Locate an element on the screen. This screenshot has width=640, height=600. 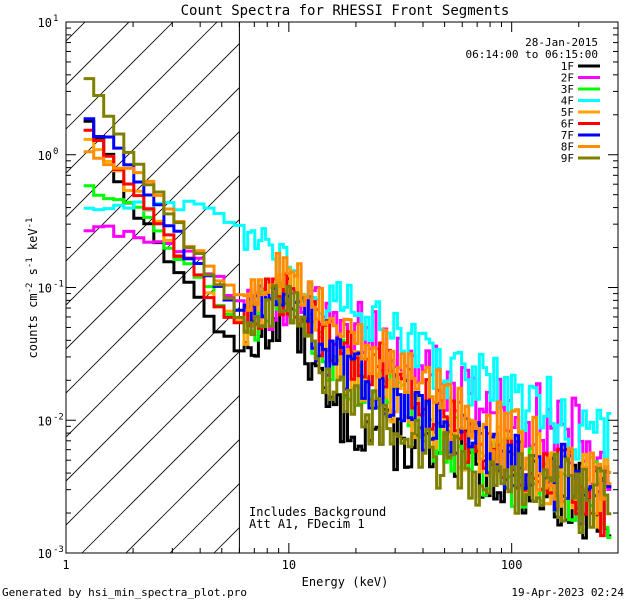
time-range-label: 06:14:00 to 06:15:00 is located at coordinates (532, 54).